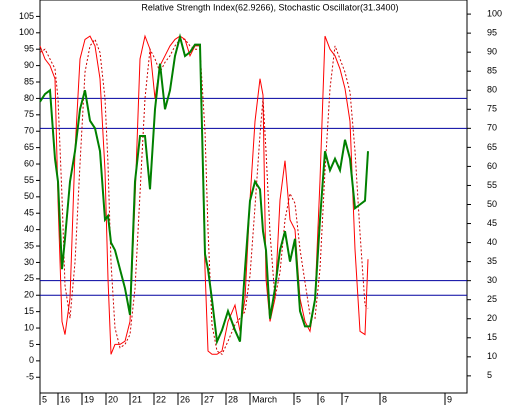 This screenshot has height=406, width=507. Describe the element at coordinates (492, 242) in the screenshot. I see `y2-tick-label: 40` at that location.